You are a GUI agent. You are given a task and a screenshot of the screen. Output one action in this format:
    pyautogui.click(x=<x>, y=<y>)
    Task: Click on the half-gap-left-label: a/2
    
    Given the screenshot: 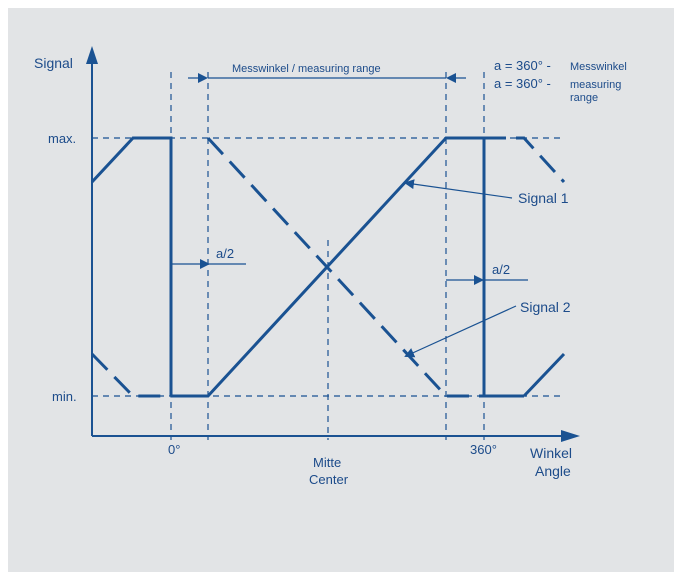 What is the action you would take?
    pyautogui.click(x=225, y=253)
    